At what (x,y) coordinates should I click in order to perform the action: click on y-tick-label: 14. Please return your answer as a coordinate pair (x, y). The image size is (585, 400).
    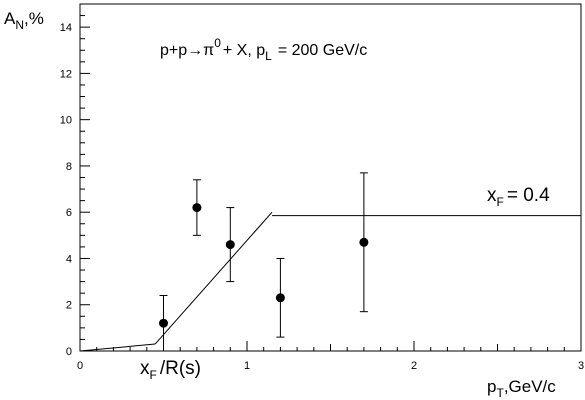
    Looking at the image, I should click on (66, 28).